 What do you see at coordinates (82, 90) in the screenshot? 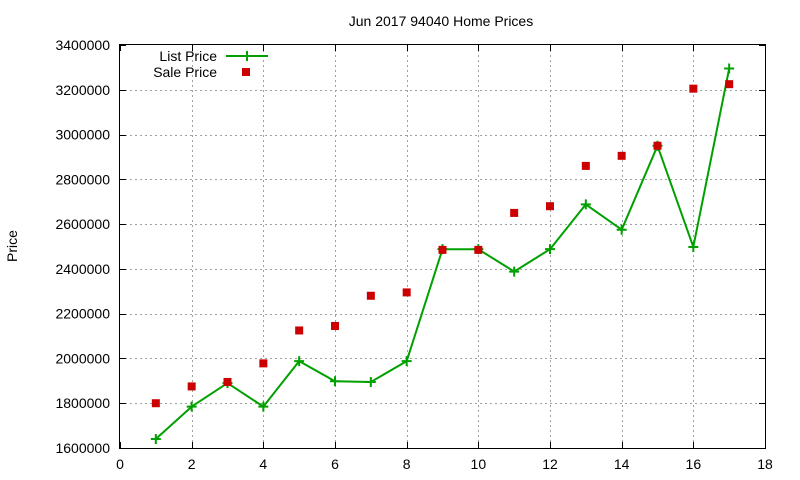
I see `y-tick-label: 3200000` at bounding box center [82, 90].